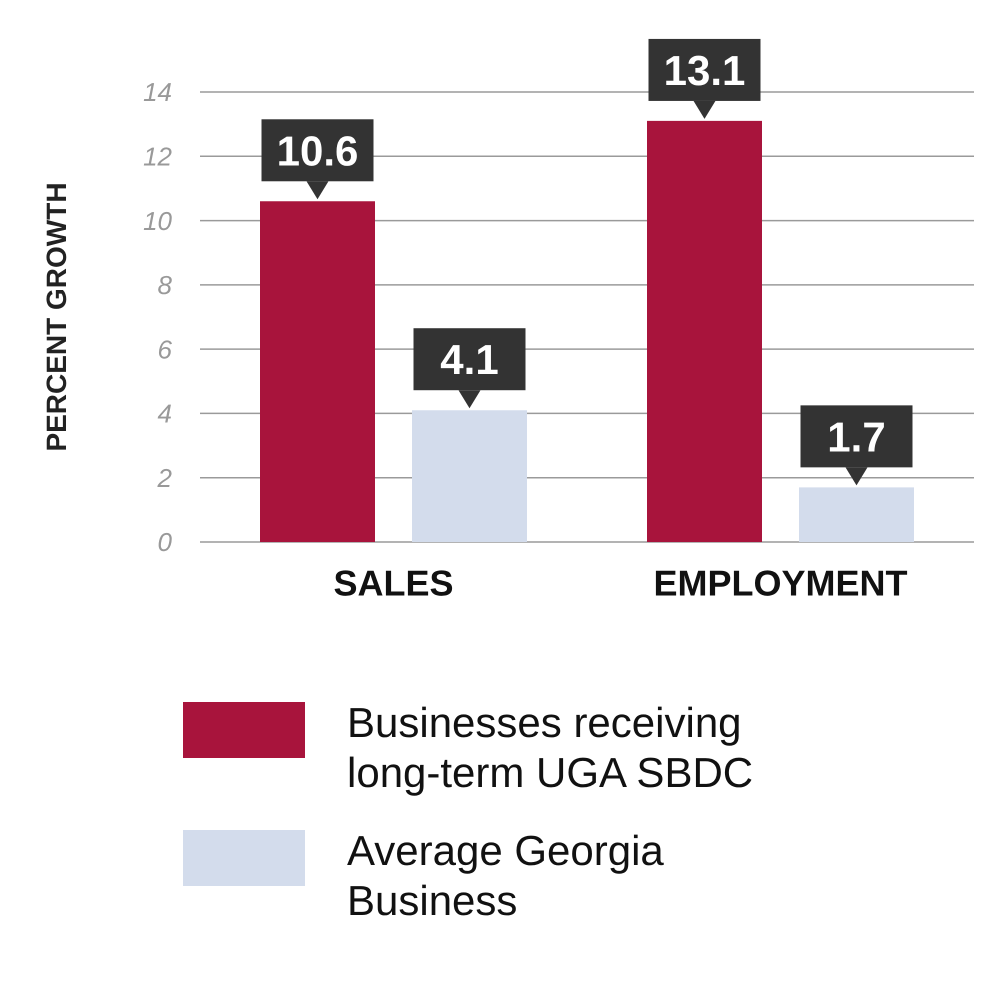 The image size is (982, 998). Describe the element at coordinates (780, 583) in the screenshot. I see `x-tick-label: EMPLOYMENT` at that location.